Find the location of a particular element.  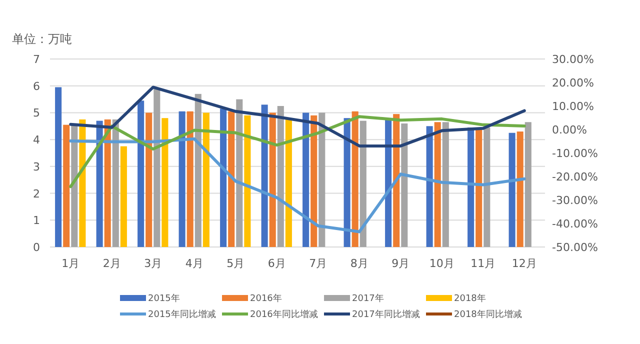

y-tick-label: 0 is located at coordinates (36, 247).